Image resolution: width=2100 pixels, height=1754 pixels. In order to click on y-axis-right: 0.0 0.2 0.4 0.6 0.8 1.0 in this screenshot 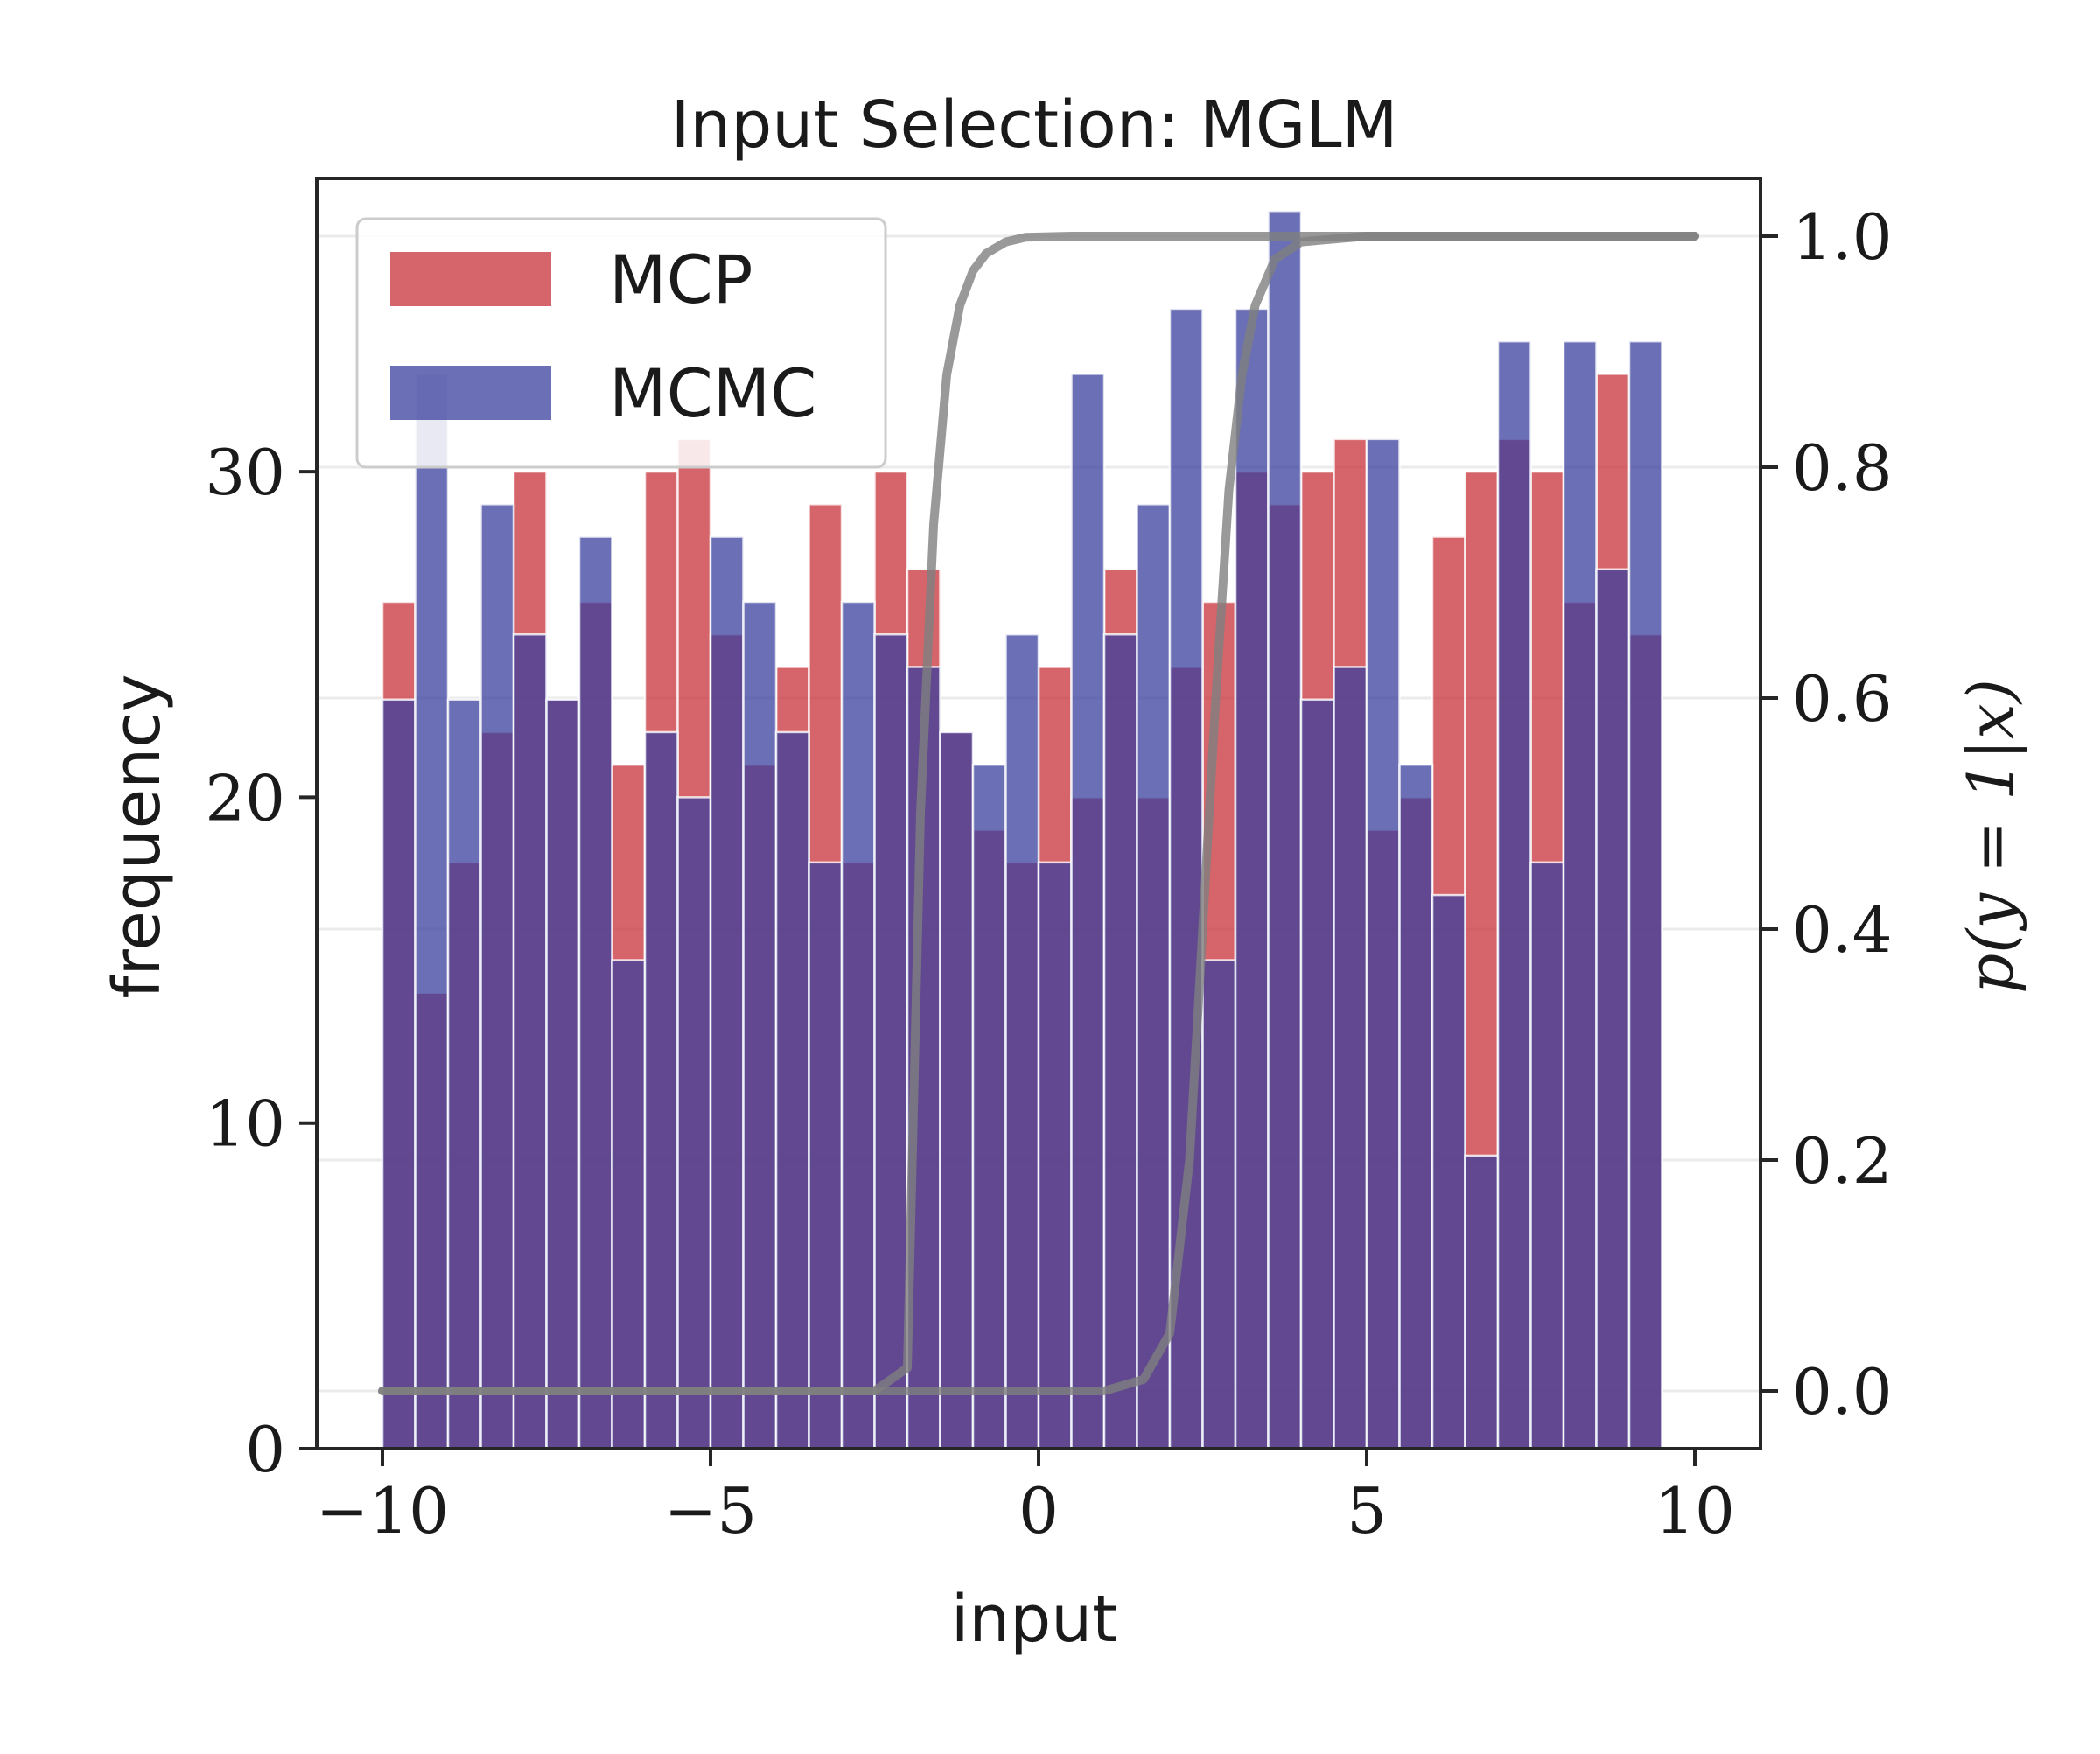, I will do `click(1826, 814)`.